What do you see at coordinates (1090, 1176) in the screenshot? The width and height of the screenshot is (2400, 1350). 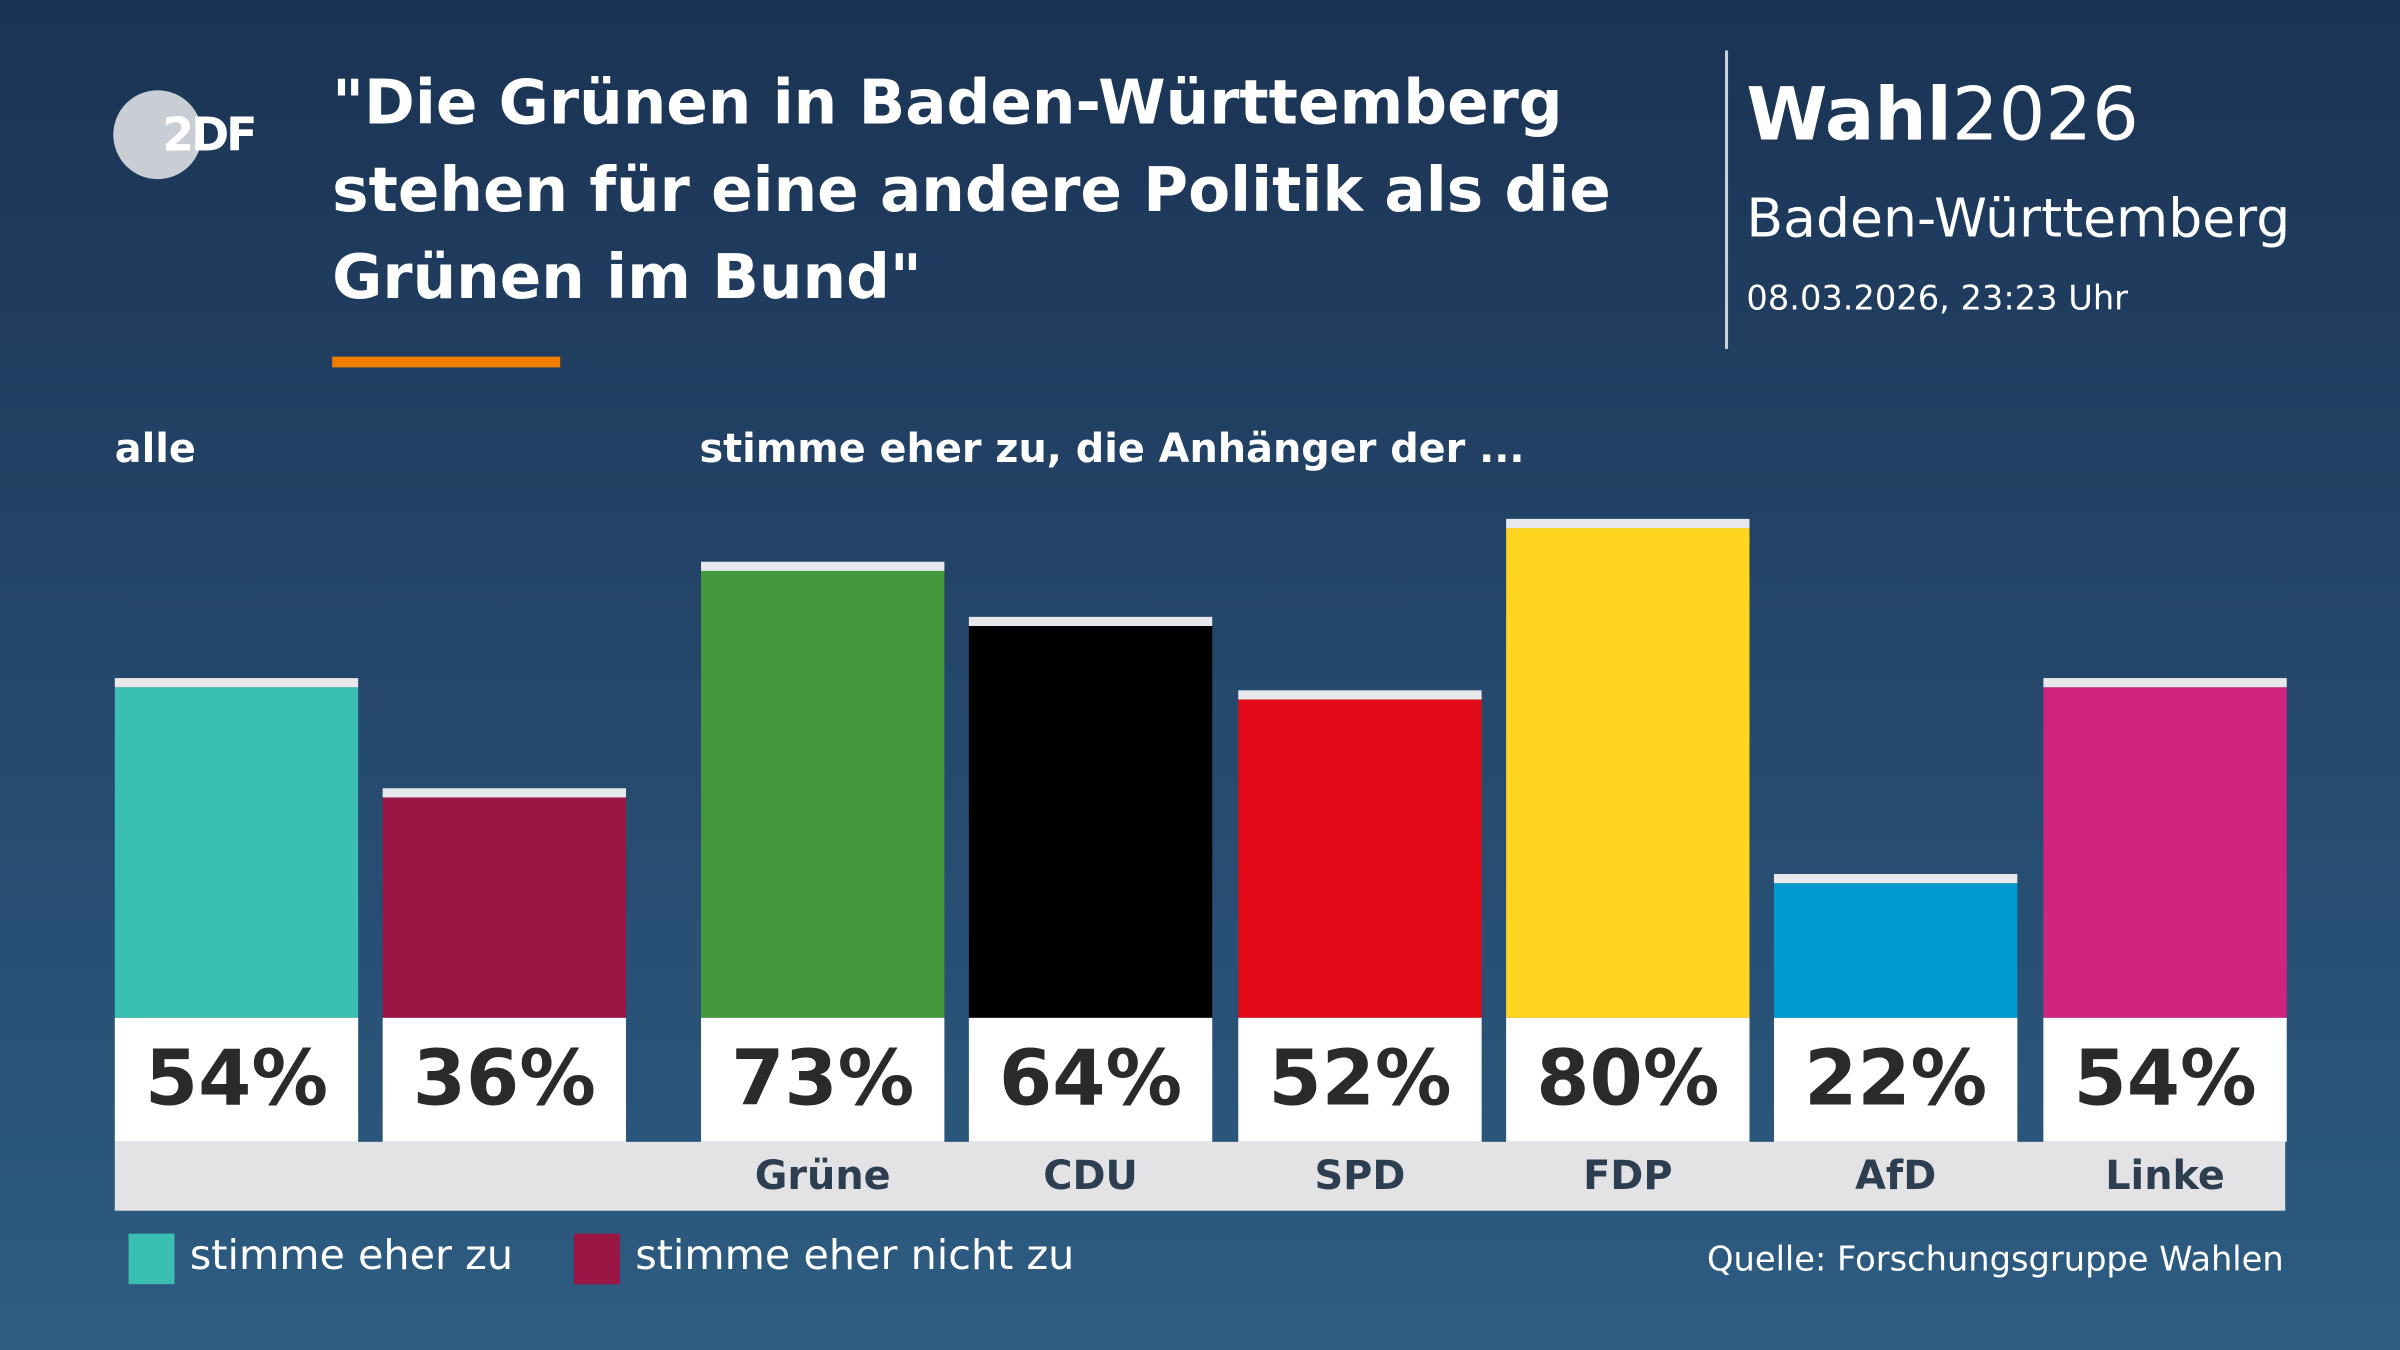 I see `category-label: CDU` at bounding box center [1090, 1176].